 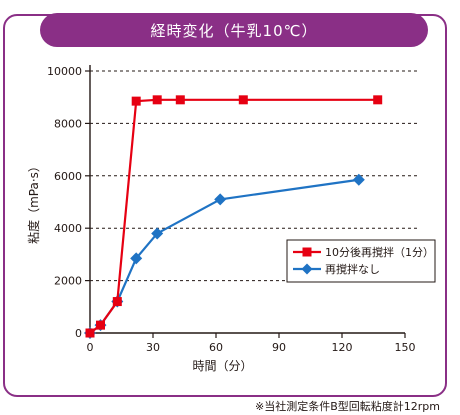 I want to click on footnote: ※当社測定条件B型回転粘度計12rpm, so click(x=347, y=406).